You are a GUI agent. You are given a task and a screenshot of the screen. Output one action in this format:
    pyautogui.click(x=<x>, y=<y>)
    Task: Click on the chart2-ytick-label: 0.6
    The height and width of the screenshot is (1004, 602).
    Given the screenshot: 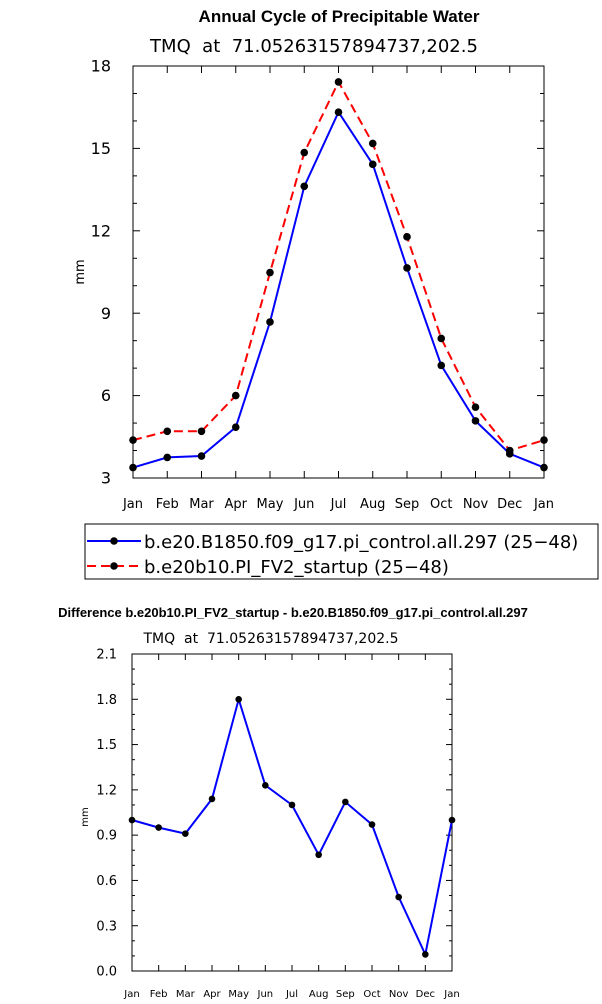 What is the action you would take?
    pyautogui.click(x=106, y=881)
    